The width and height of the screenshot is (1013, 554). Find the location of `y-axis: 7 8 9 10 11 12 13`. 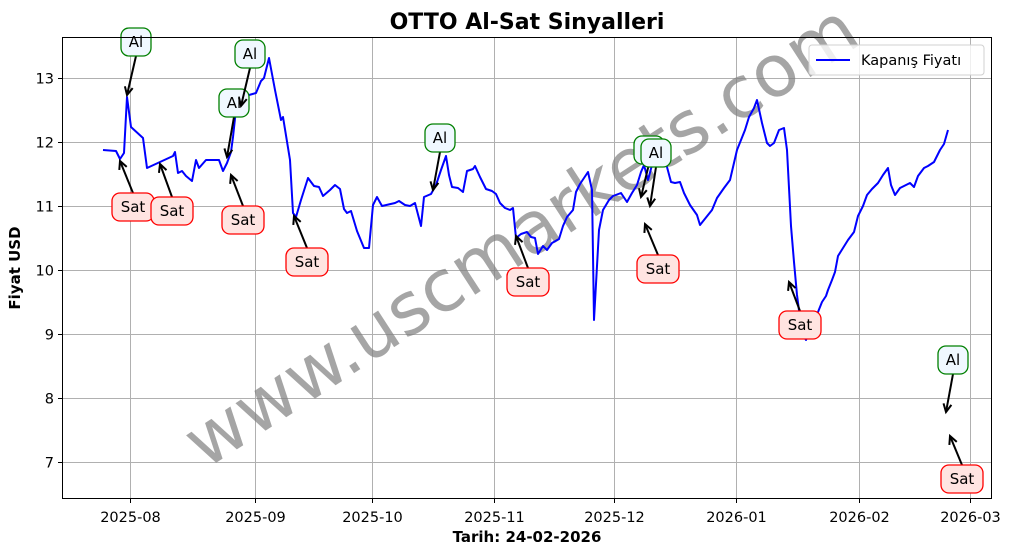

y-axis: 7 8 9 10 11 12 13 is located at coordinates (49, 272).